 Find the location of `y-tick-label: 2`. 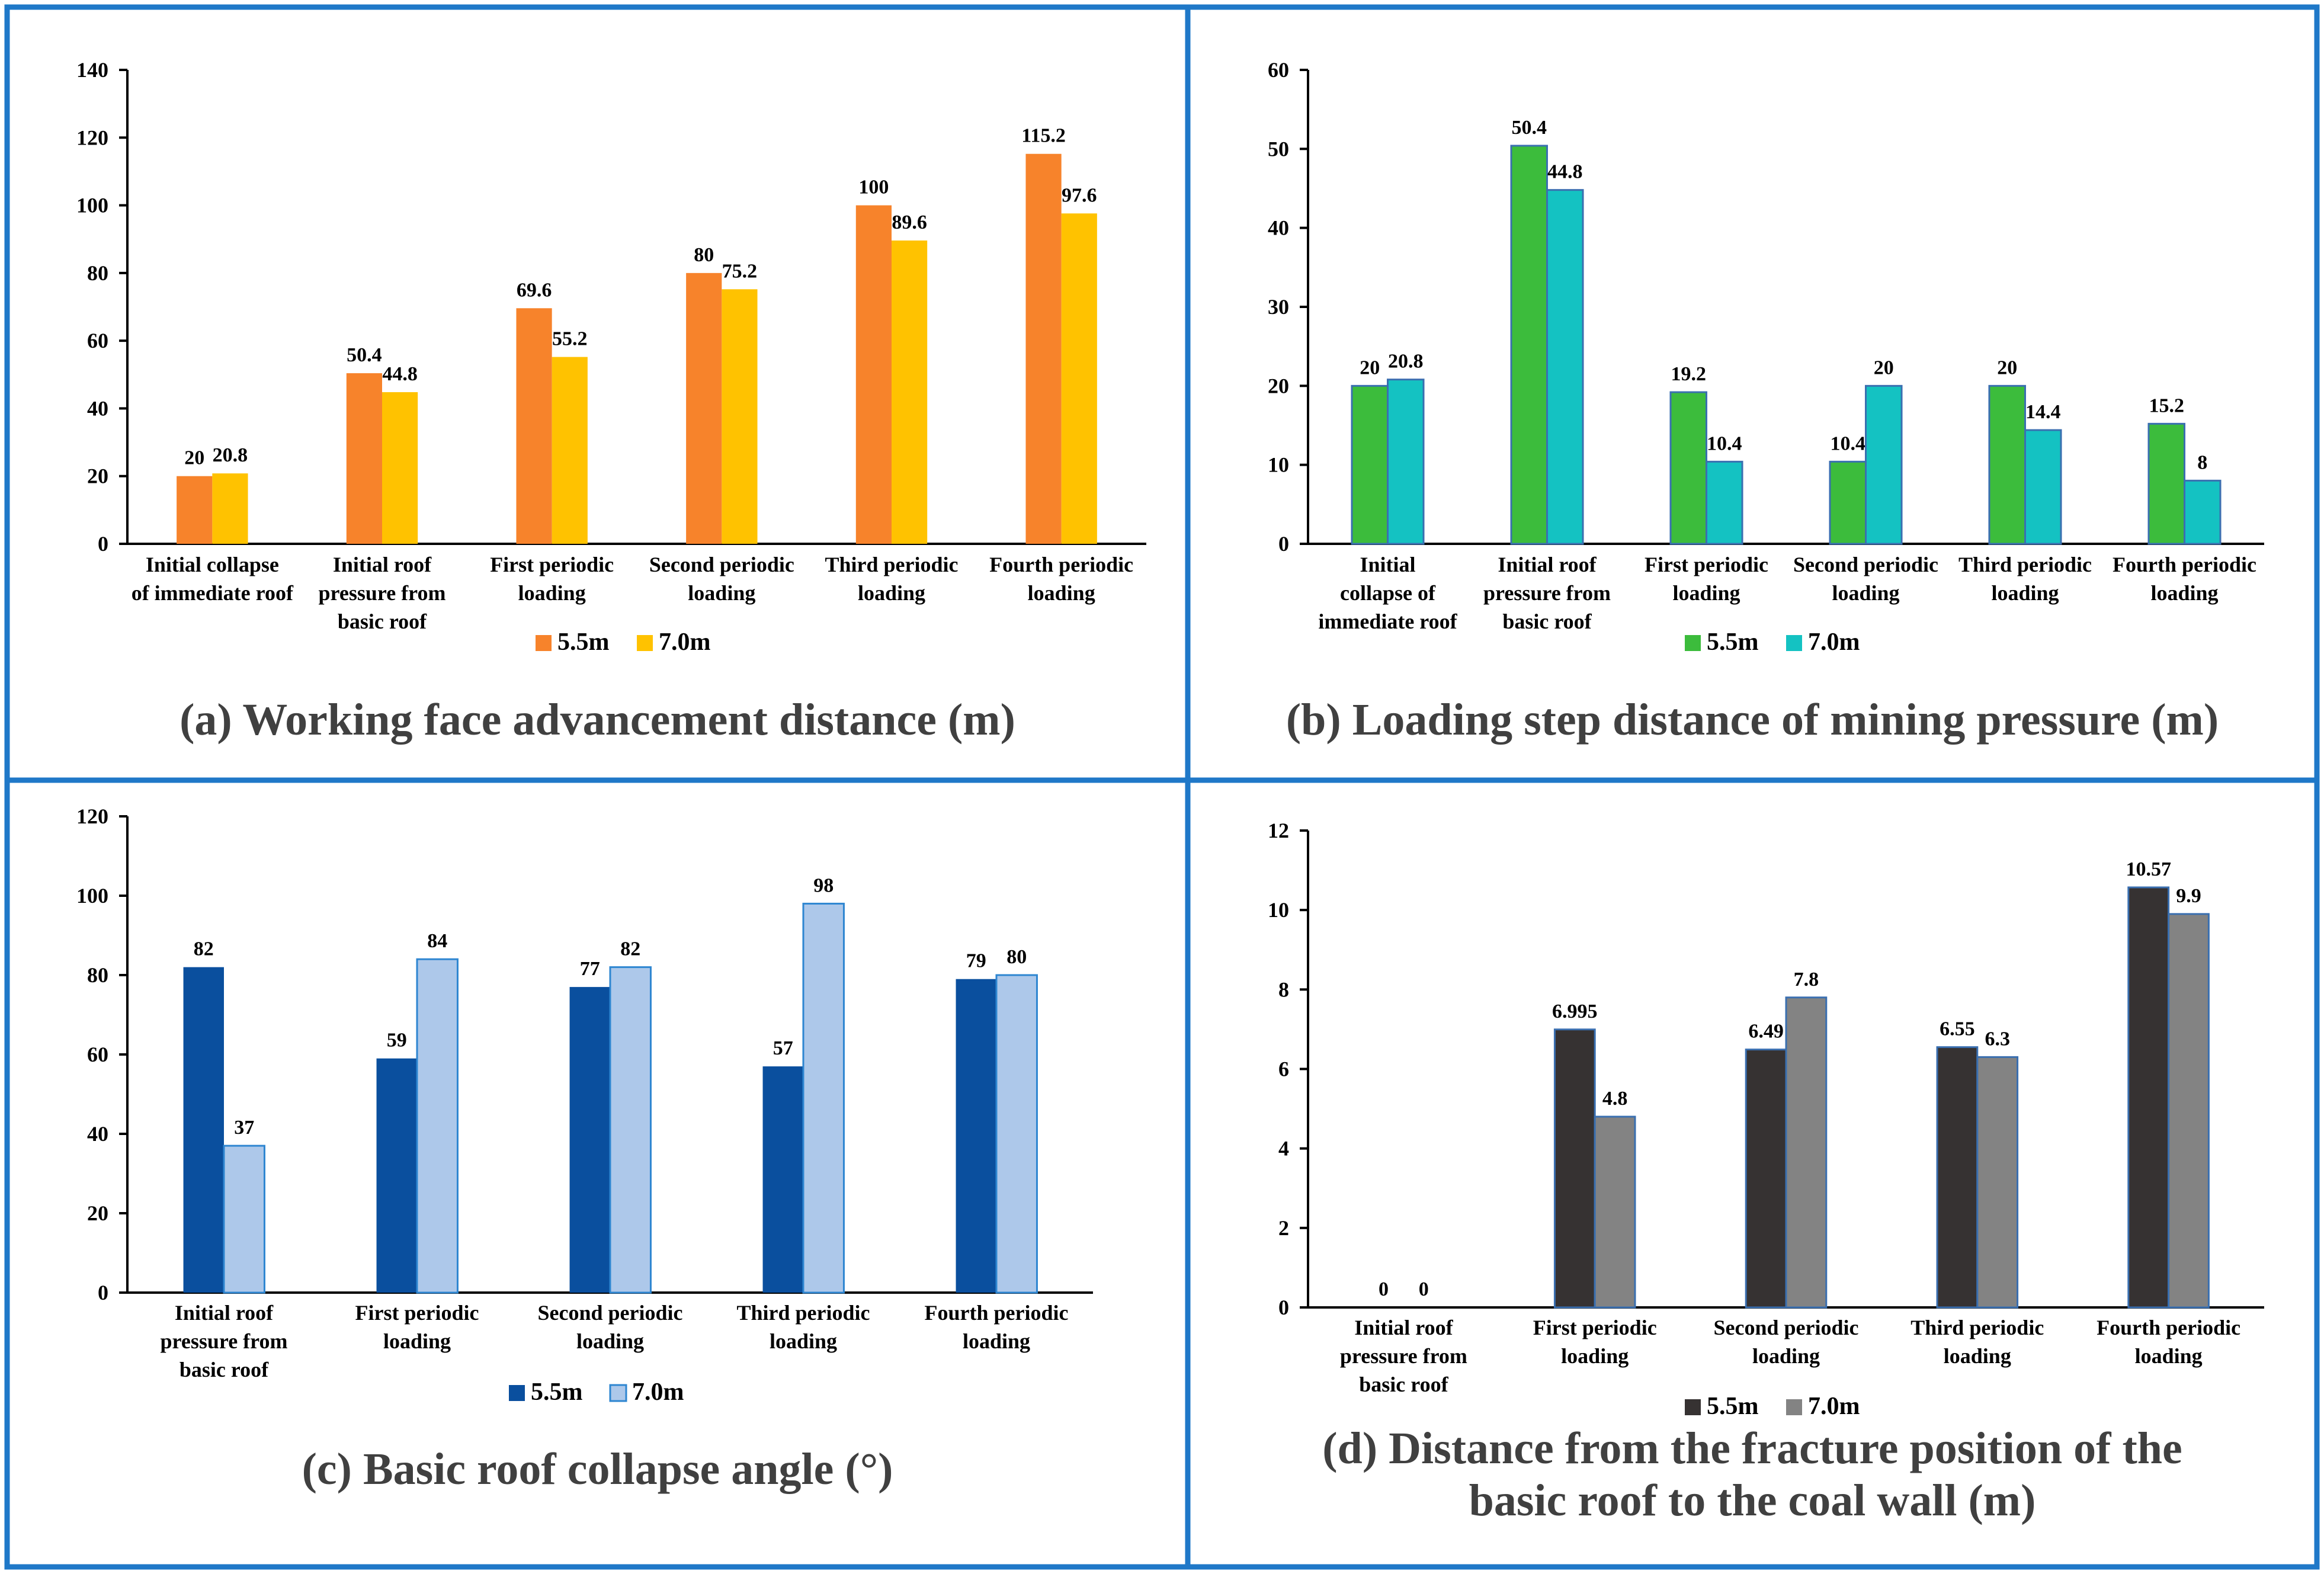

y-tick-label: 2 is located at coordinates (1283, 1228).